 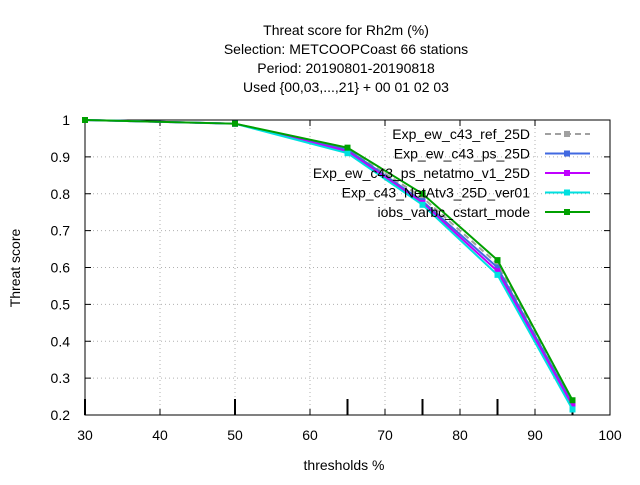 I want to click on x-tick-label: 100, so click(x=610, y=435).